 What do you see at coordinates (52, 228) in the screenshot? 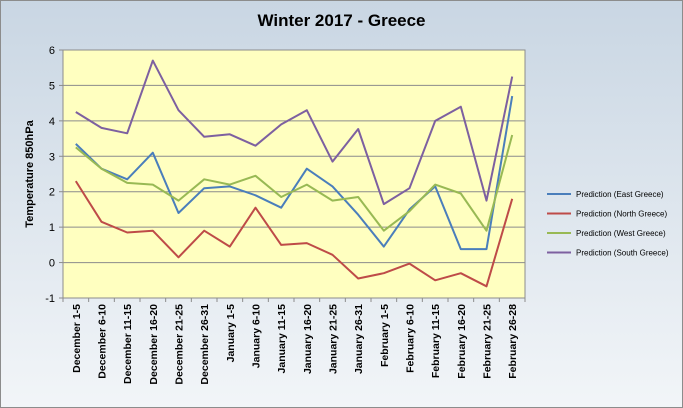
I see `y-tick-label: 1` at bounding box center [52, 228].